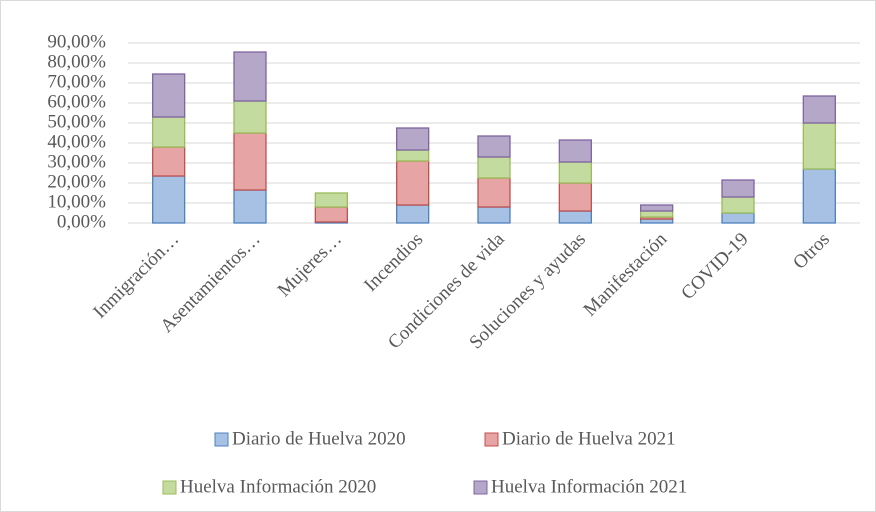 The height and width of the screenshot is (512, 876). Describe the element at coordinates (76, 141) in the screenshot. I see `y-tick-label: 40,00%` at that location.